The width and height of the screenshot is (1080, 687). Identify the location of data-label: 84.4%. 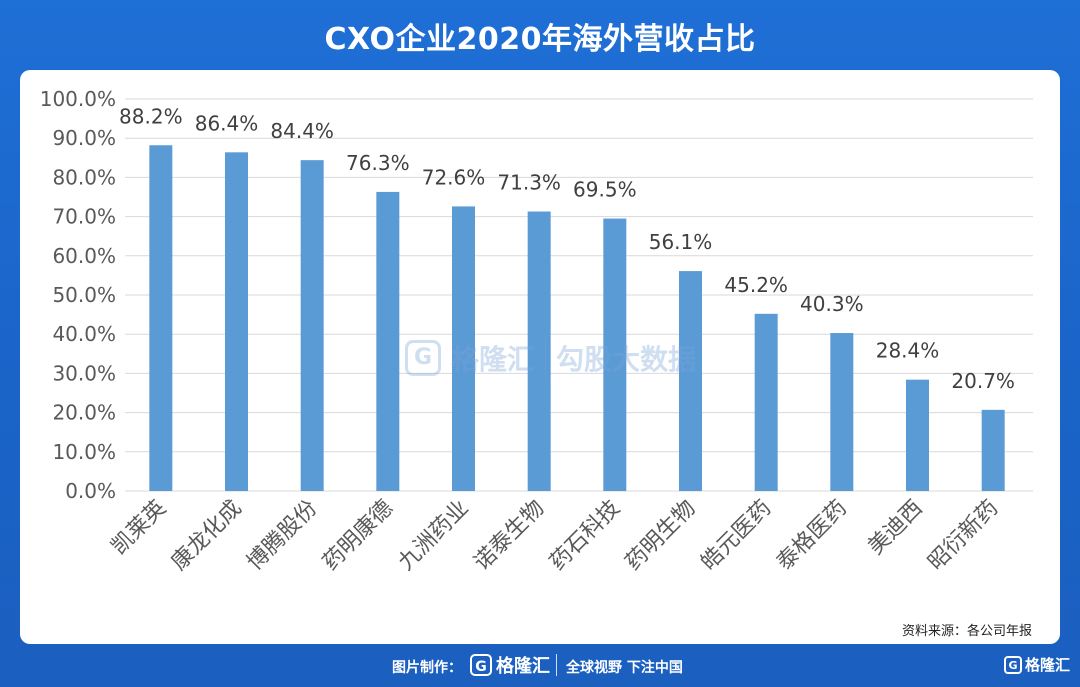
(302, 131).